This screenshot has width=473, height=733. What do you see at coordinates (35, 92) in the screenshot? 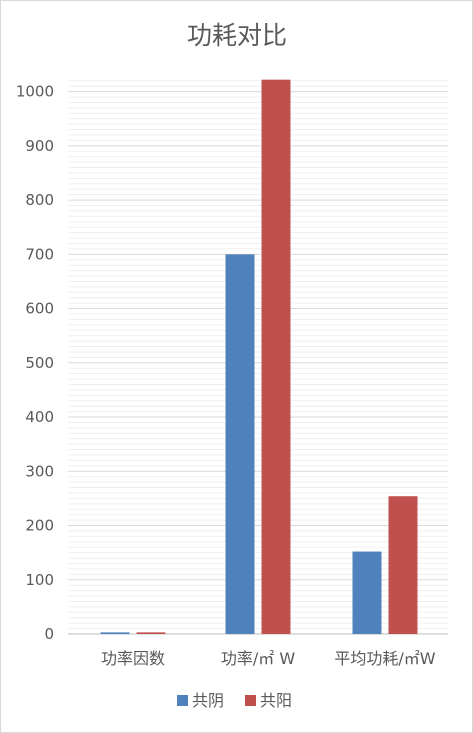
I see `y-tick-label: 1000` at bounding box center [35, 92].